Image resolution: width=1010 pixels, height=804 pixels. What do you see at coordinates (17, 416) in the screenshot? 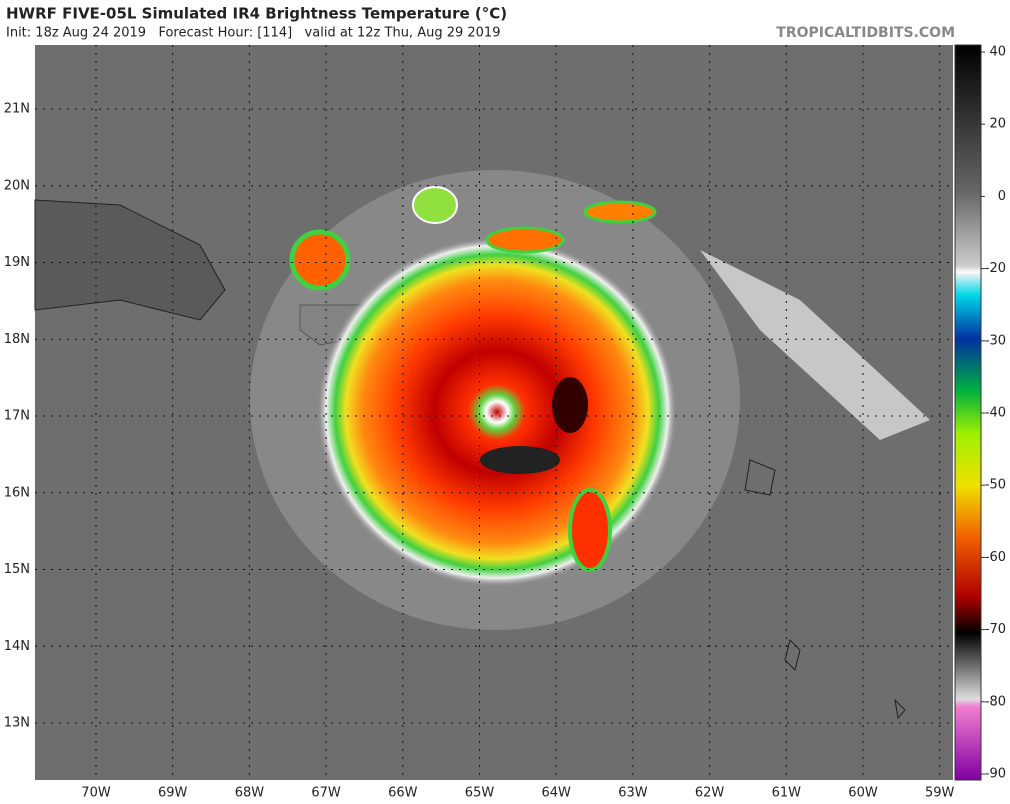
I see `lat-label: 17N` at bounding box center [17, 416].